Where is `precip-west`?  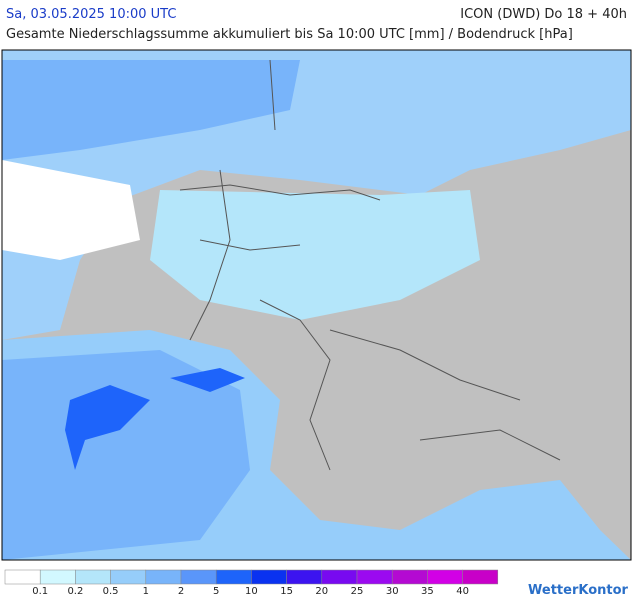 precip-west is located at coordinates (126, 455).